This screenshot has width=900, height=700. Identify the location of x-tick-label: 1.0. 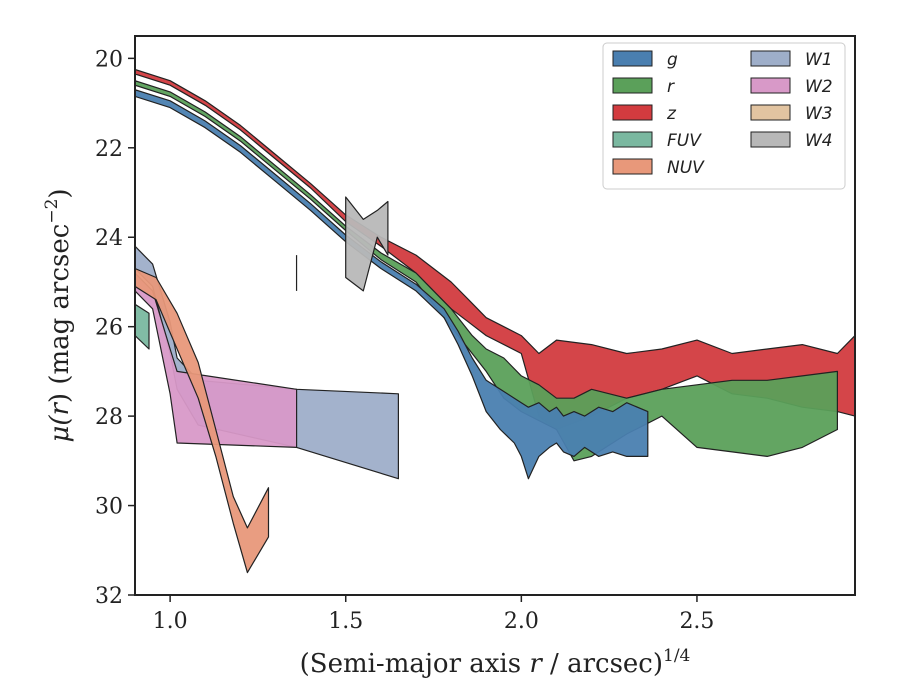
(170, 621).